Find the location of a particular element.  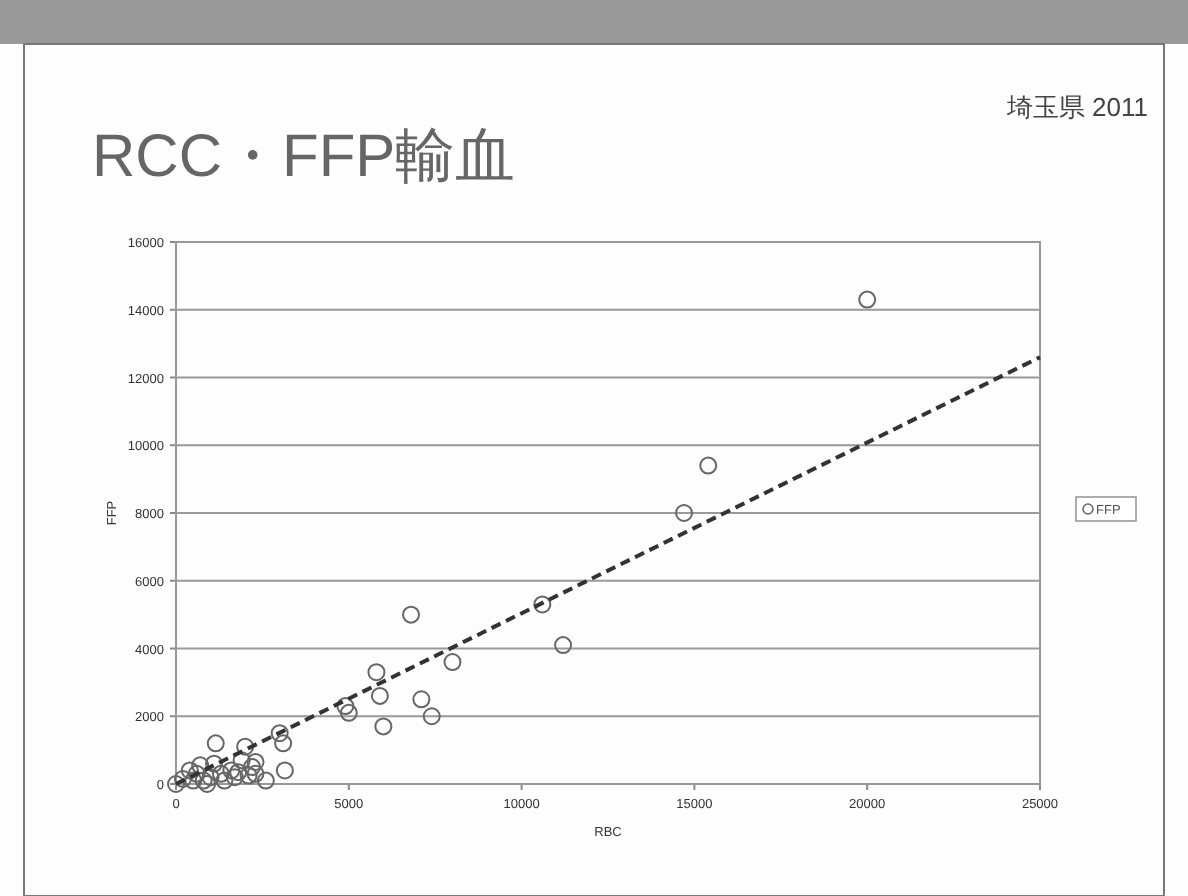

chart-title: RCC・FFP輸血 is located at coordinates (304, 157).